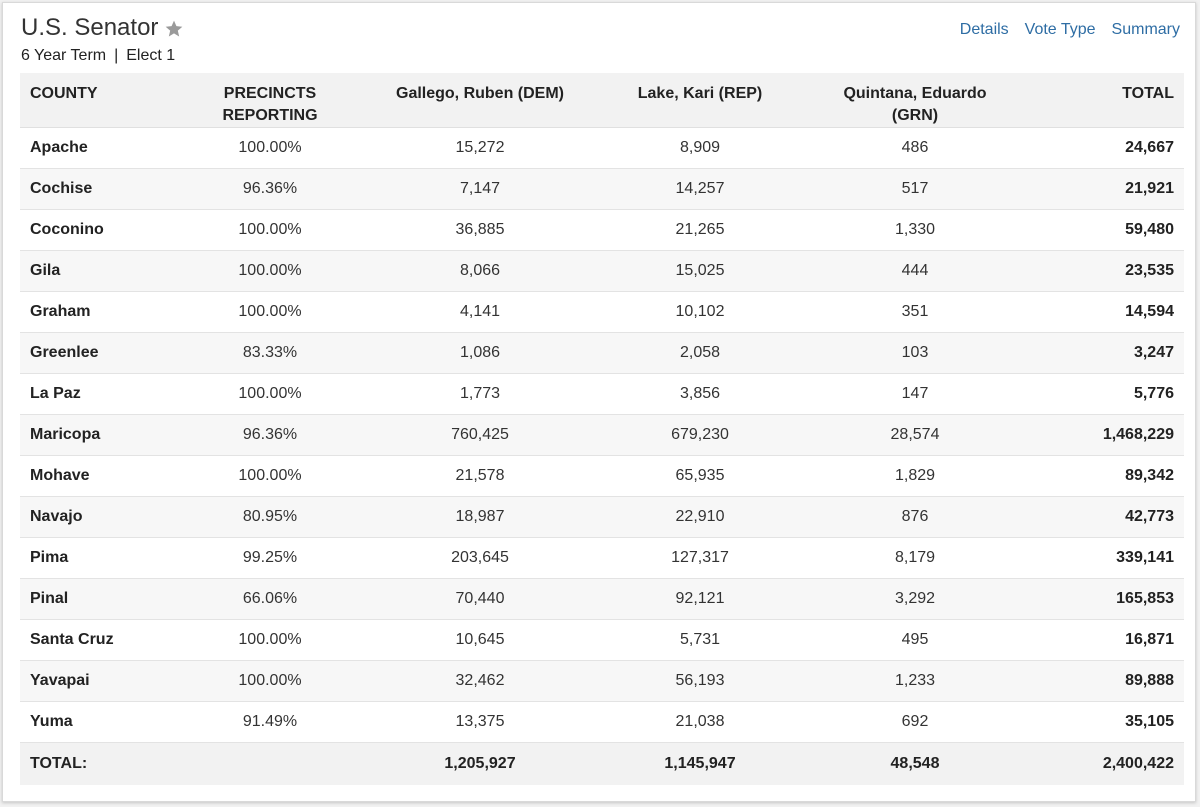  I want to click on table-row: Navajo 80.95% 18,987 22,910 876 42,773, so click(602, 517).